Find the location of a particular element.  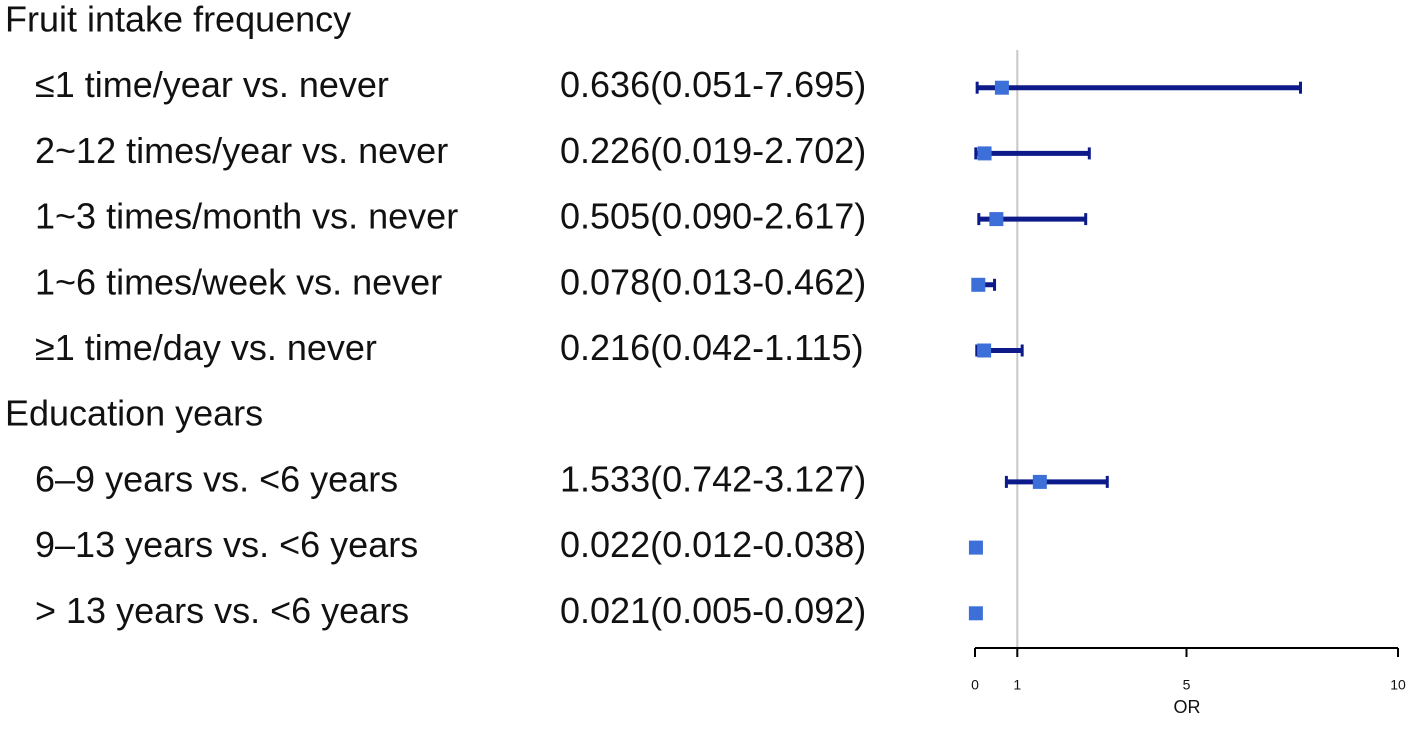

row-label: 6–9 years vs. <6 years is located at coordinates (216, 478).